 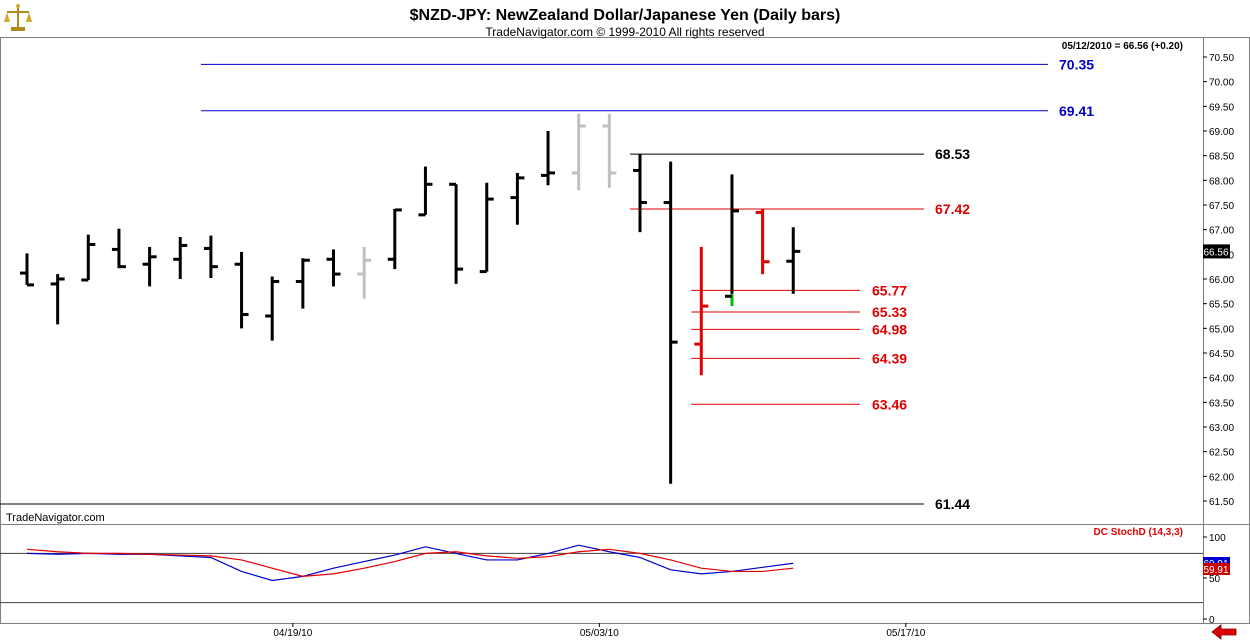 I want to click on level-label: 64.39, so click(x=889, y=358).